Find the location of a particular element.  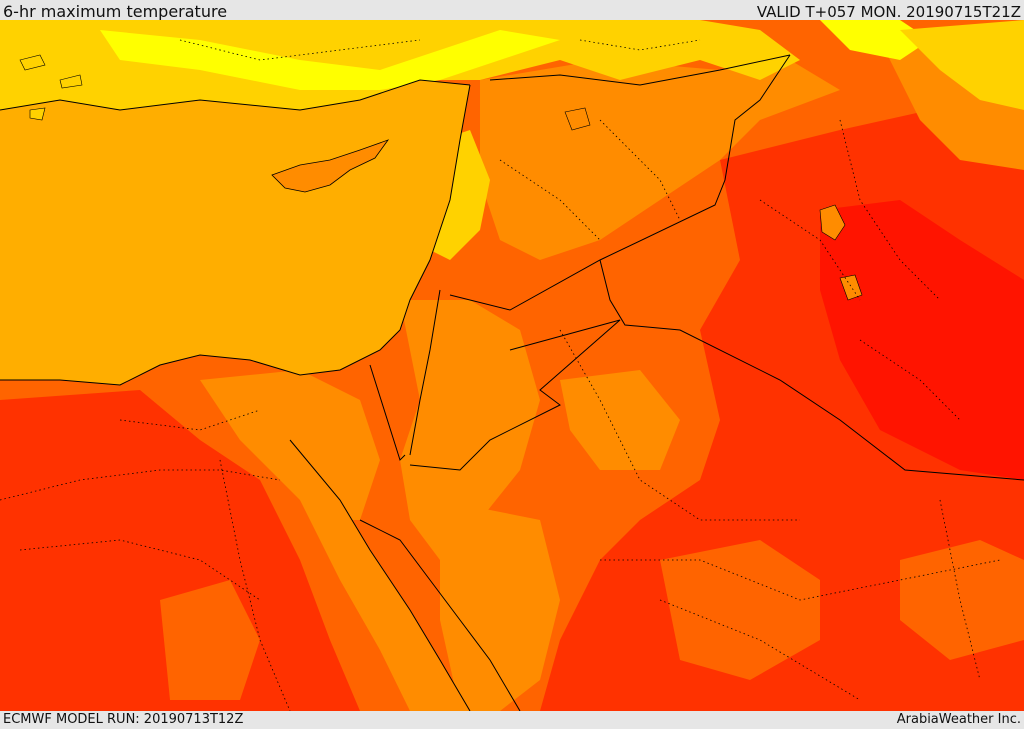

zone-warm-jordan is located at coordinates (620, 420).